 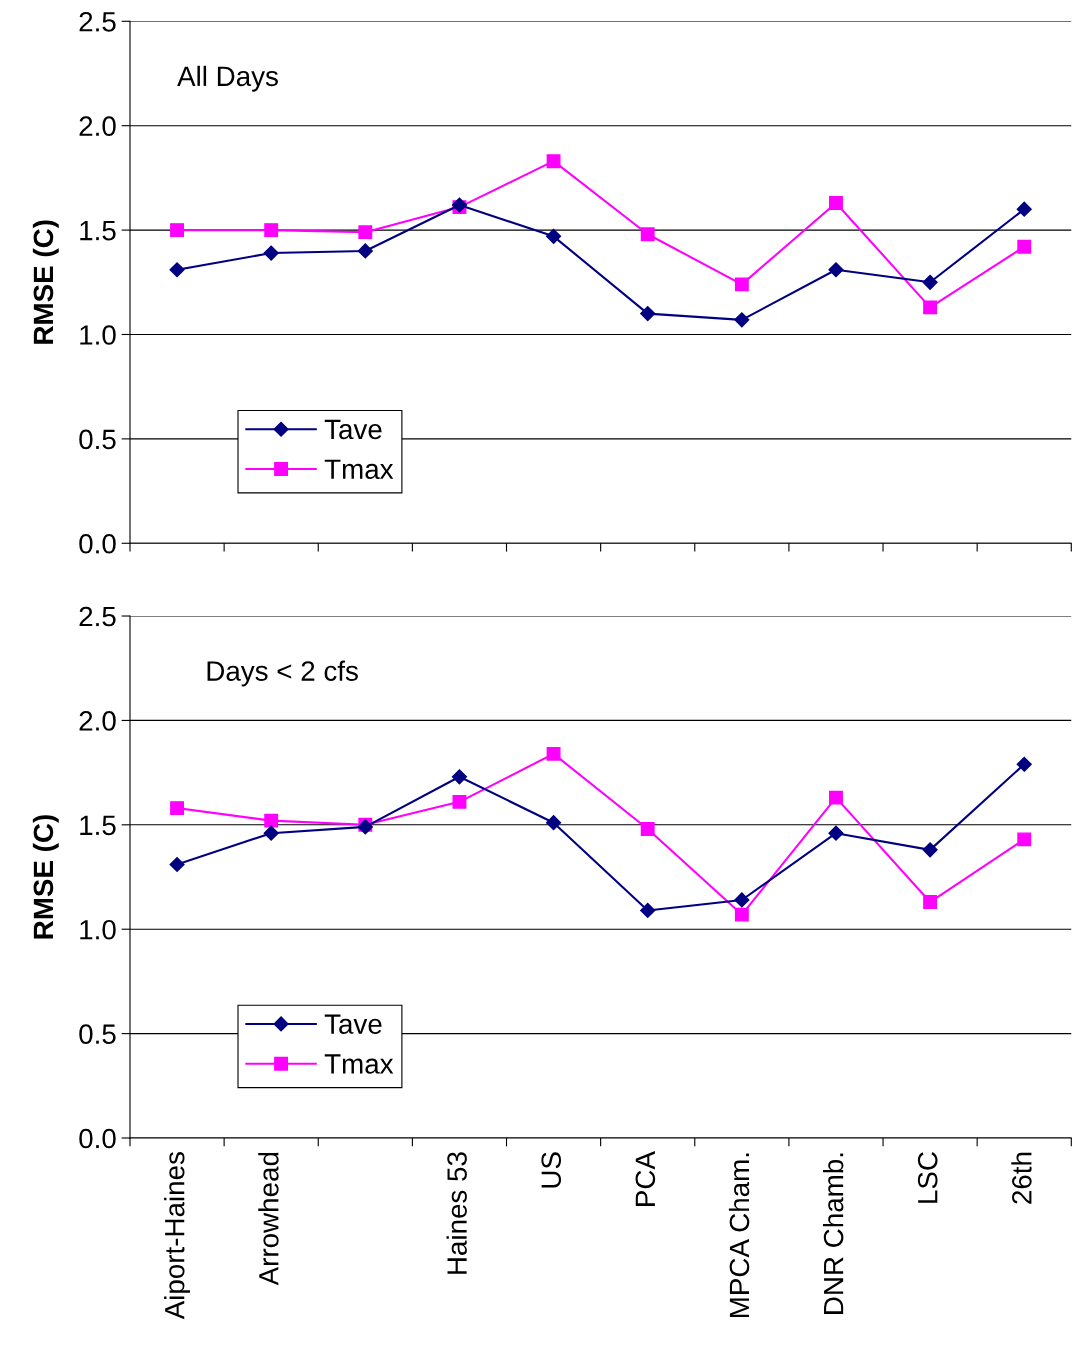 I want to click on x-tick-label: Aiport-Haines, so click(x=177, y=1236).